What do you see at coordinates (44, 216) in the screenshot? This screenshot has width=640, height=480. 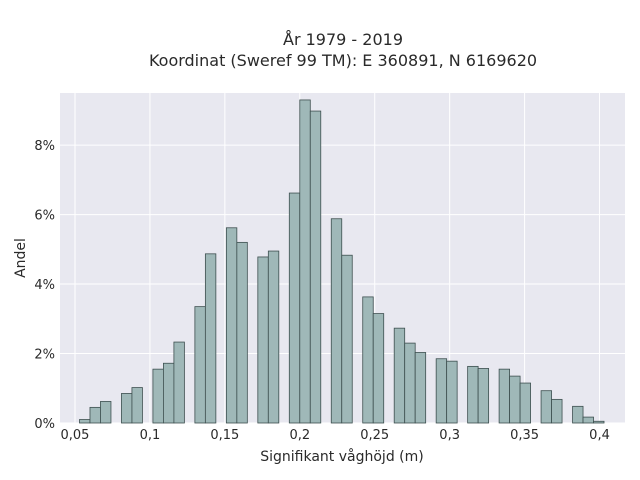 I see `y-tick-label: 6%` at bounding box center [44, 216].